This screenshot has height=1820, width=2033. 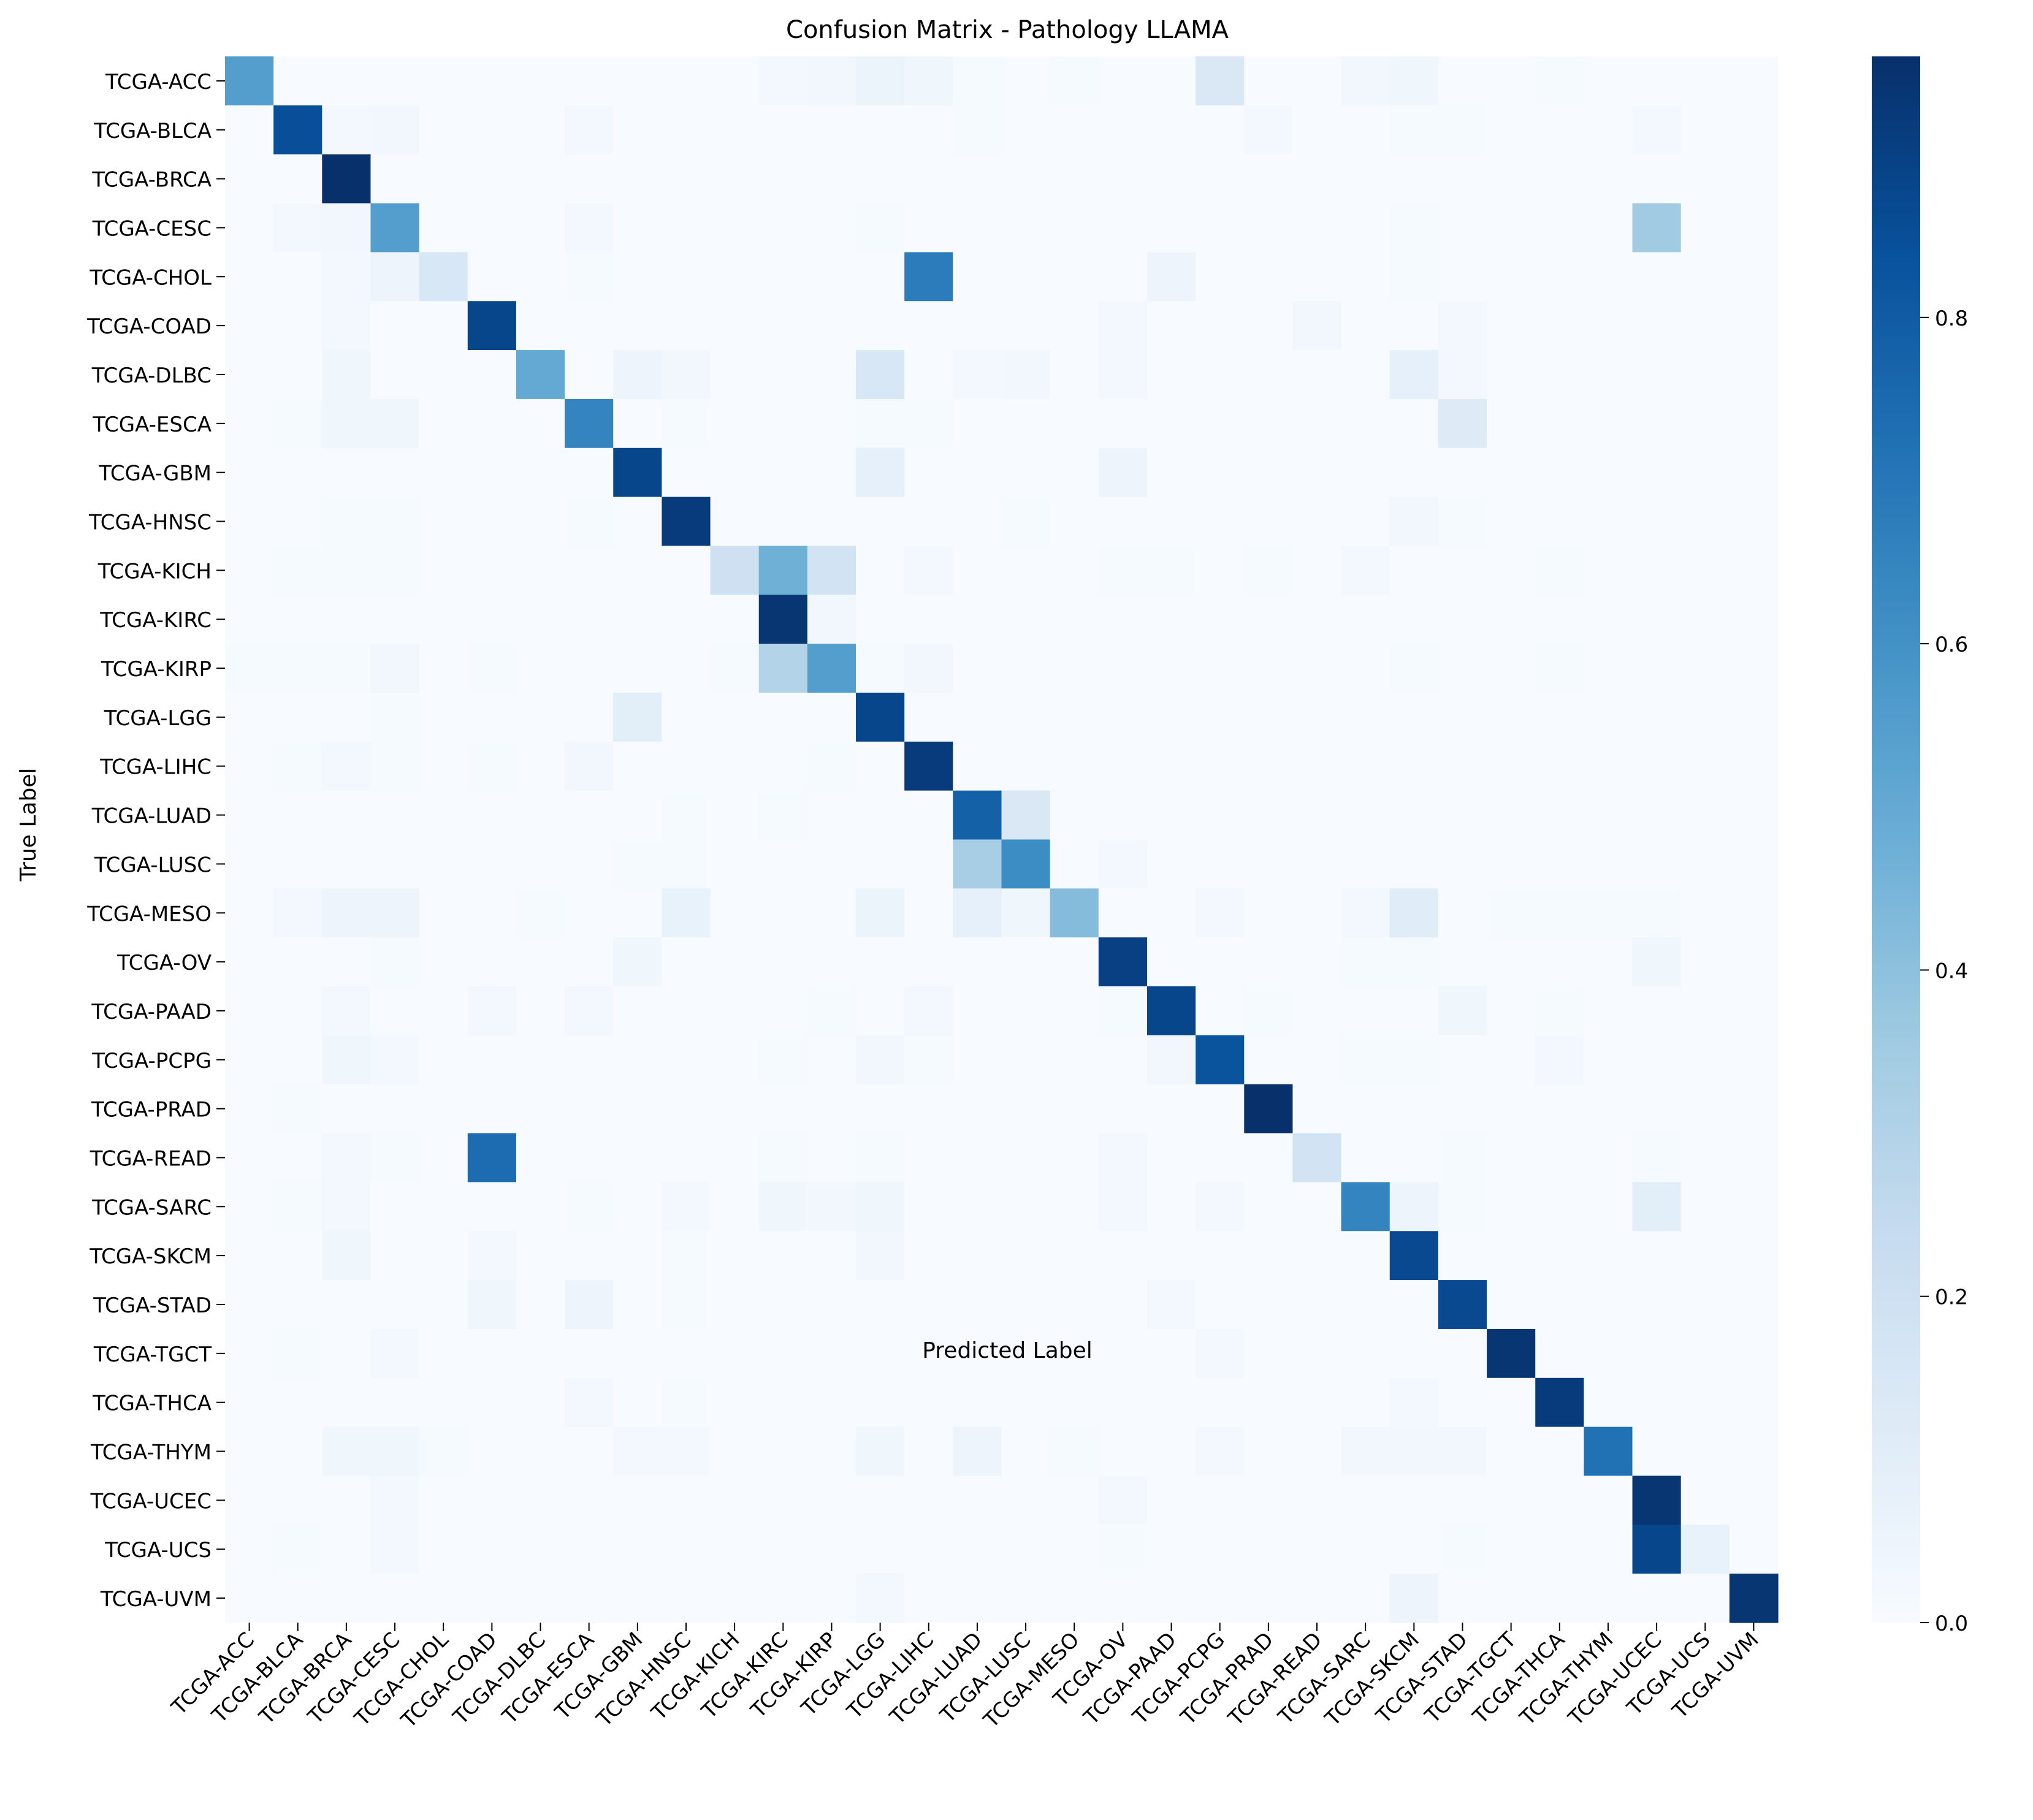 I want to click on y-tick-label: TCGA-GBM, so click(x=155, y=474).